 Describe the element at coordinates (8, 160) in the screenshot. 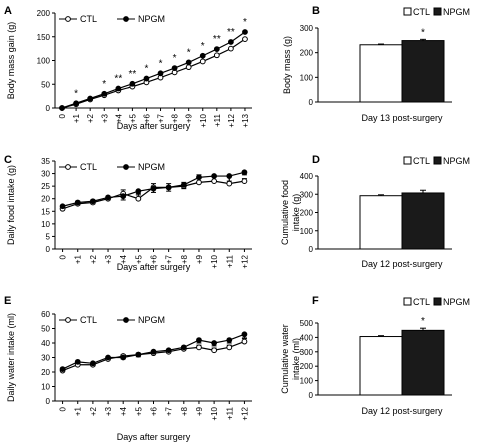

I see `panel-letter-c: C` at that location.